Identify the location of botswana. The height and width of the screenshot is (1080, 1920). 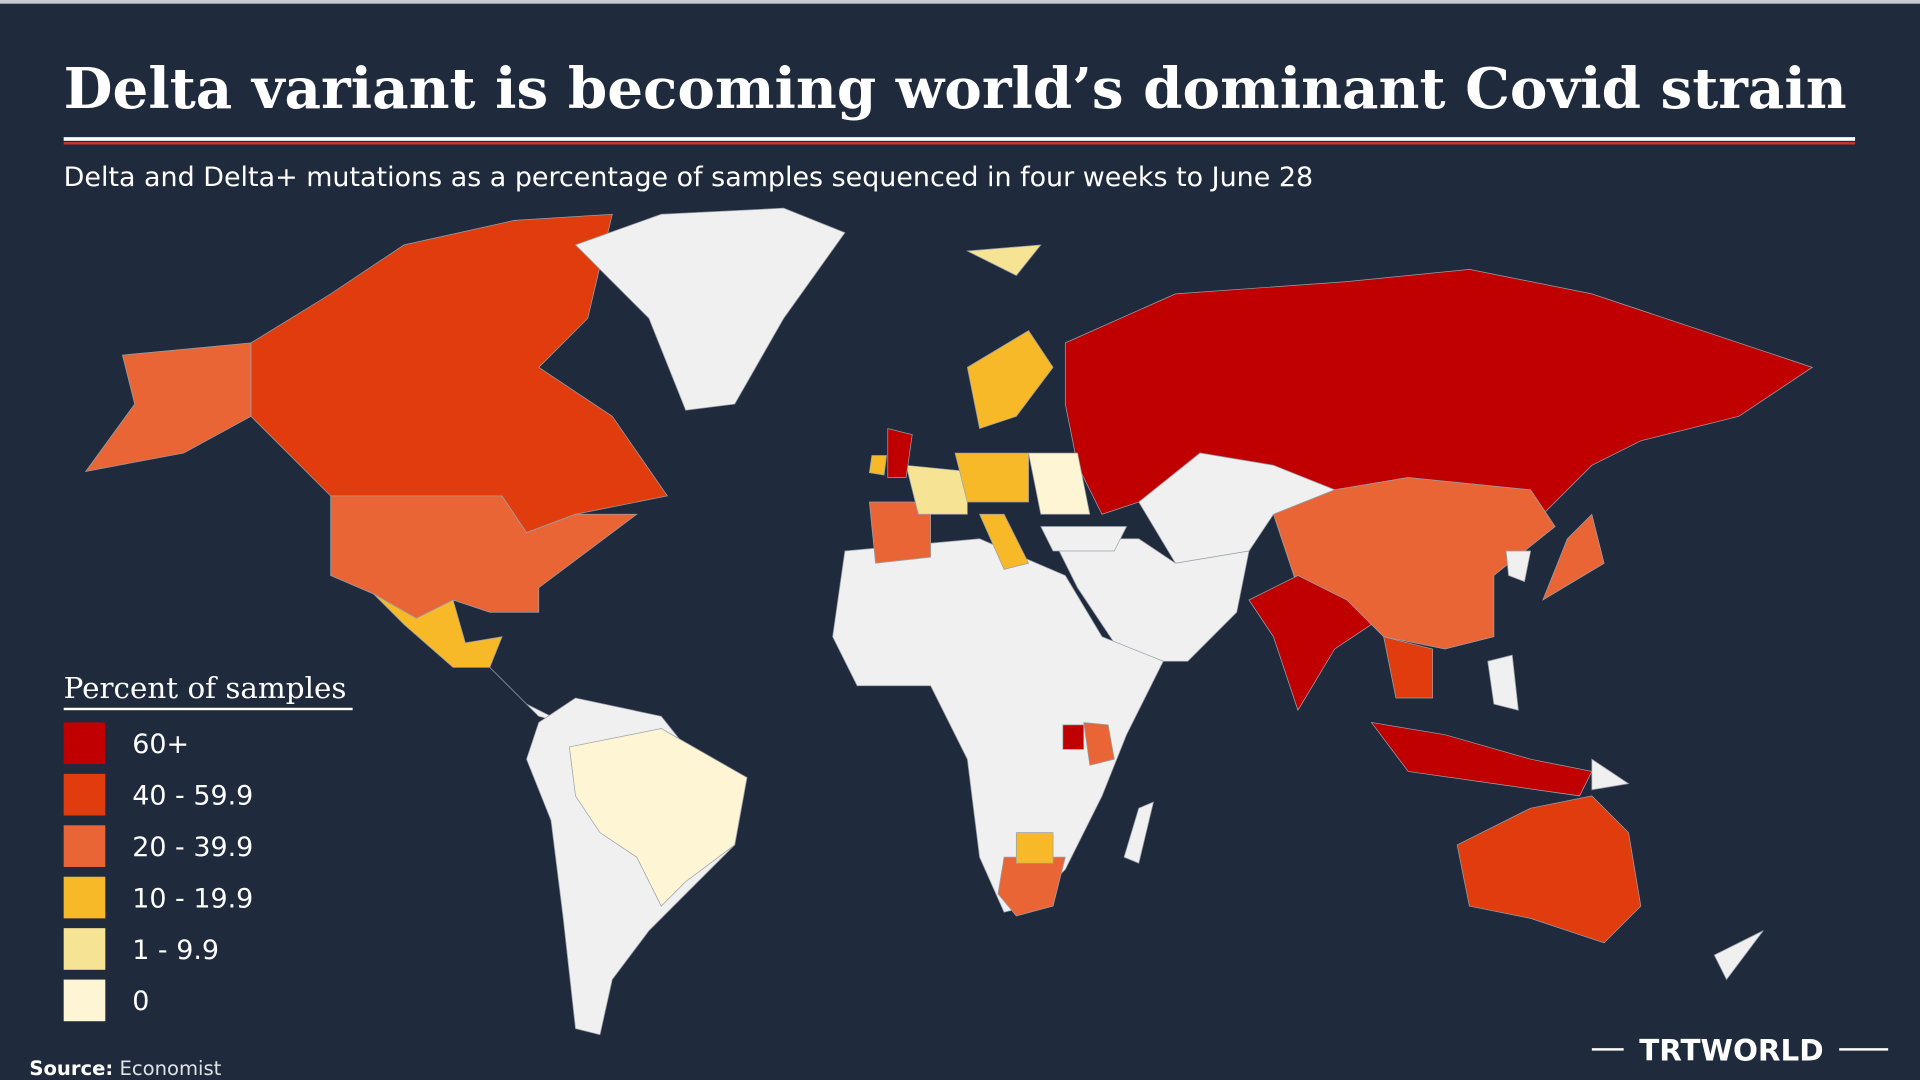
(1034, 848).